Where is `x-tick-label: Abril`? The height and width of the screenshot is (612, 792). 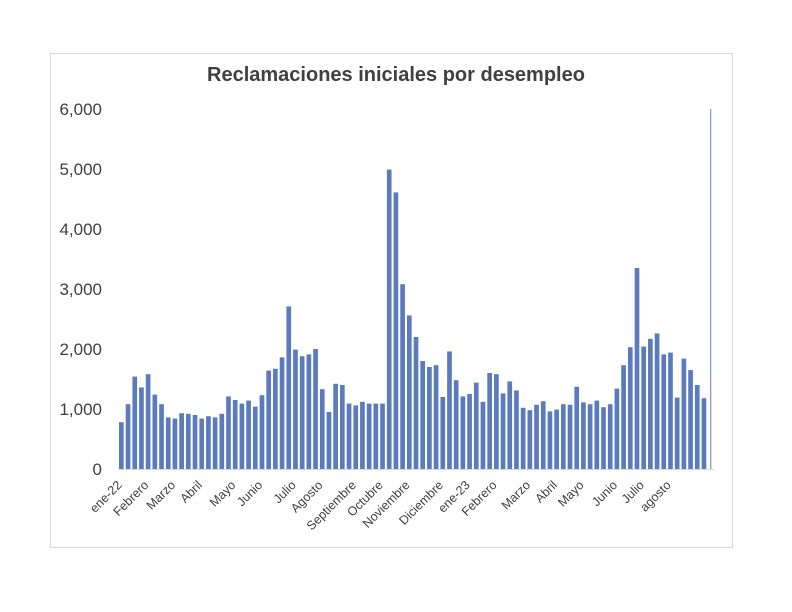 x-tick-label: Abril is located at coordinates (191, 492).